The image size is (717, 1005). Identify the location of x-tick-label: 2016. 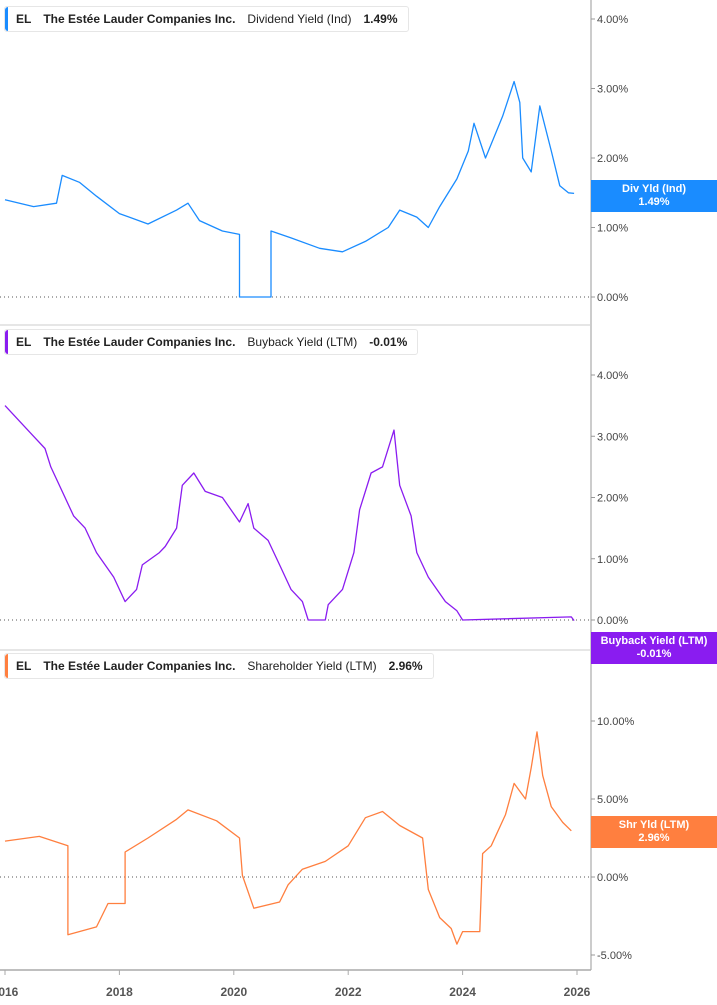
(9, 992).